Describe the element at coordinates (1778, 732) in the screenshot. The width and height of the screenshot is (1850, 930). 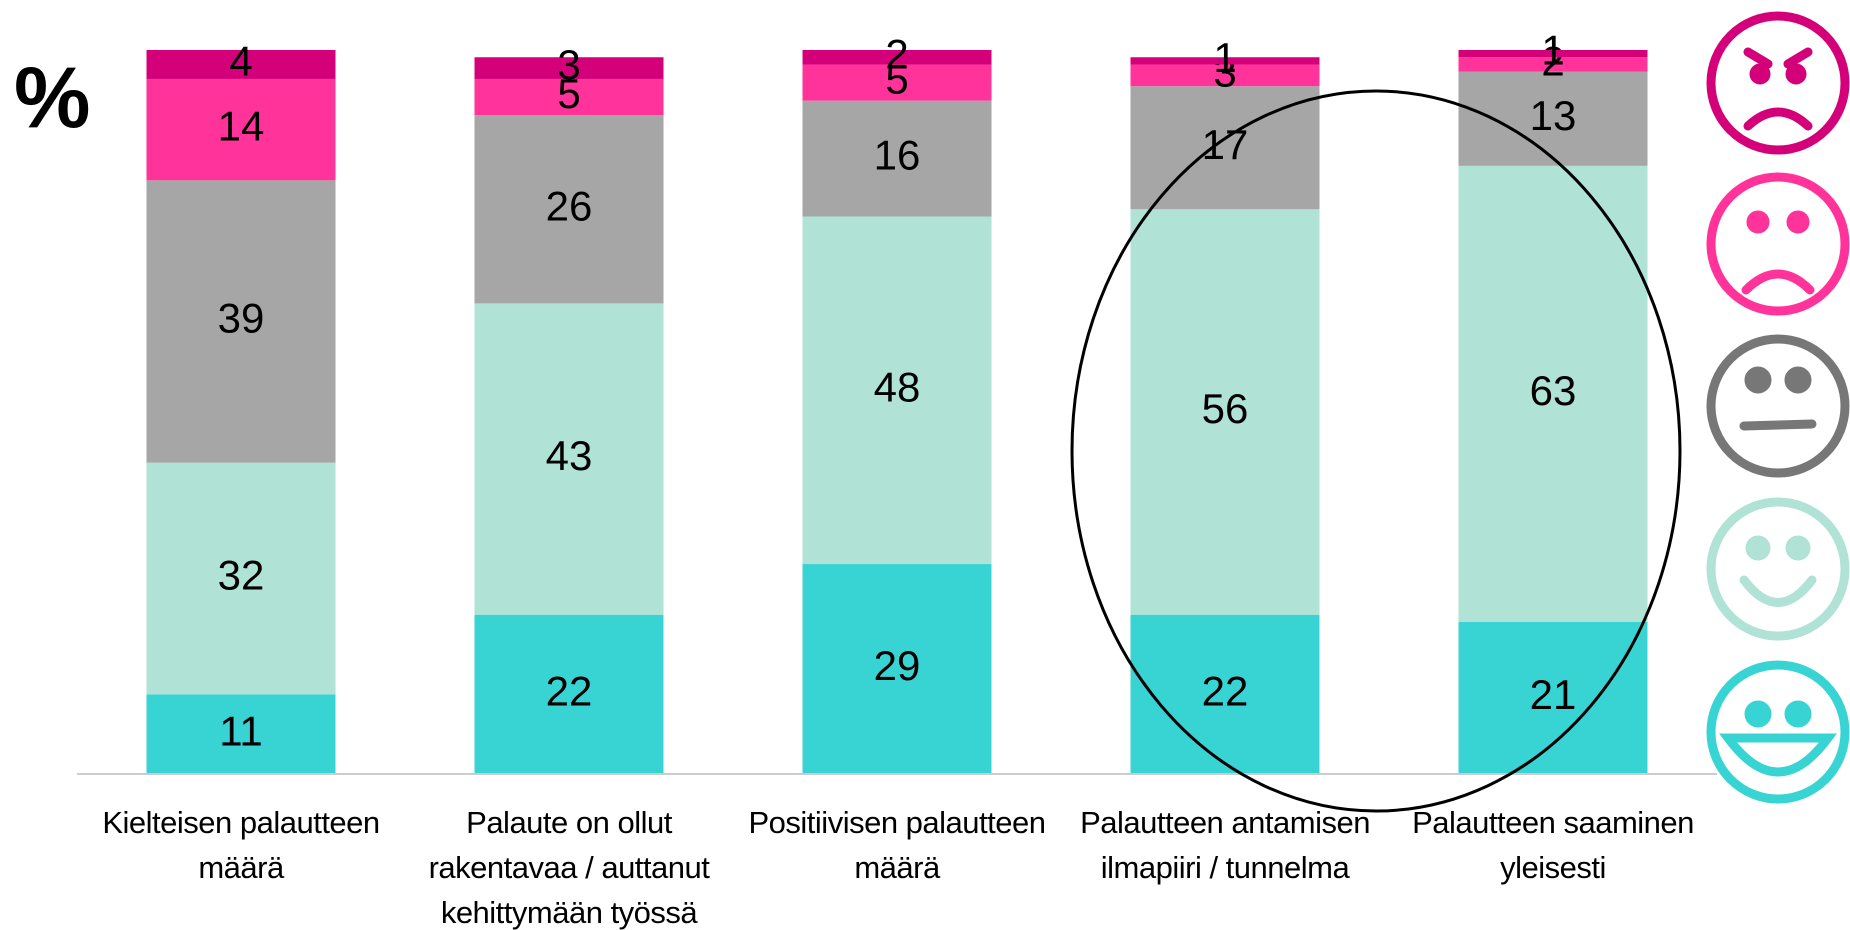
I see `face-very-positive` at that location.